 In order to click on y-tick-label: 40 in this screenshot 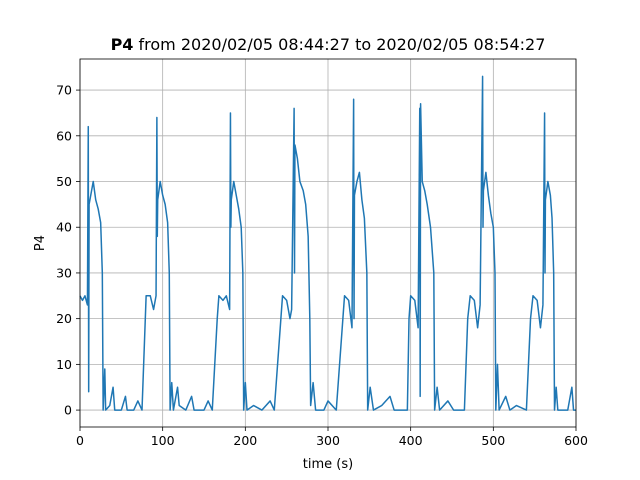, I will do `click(64, 227)`.